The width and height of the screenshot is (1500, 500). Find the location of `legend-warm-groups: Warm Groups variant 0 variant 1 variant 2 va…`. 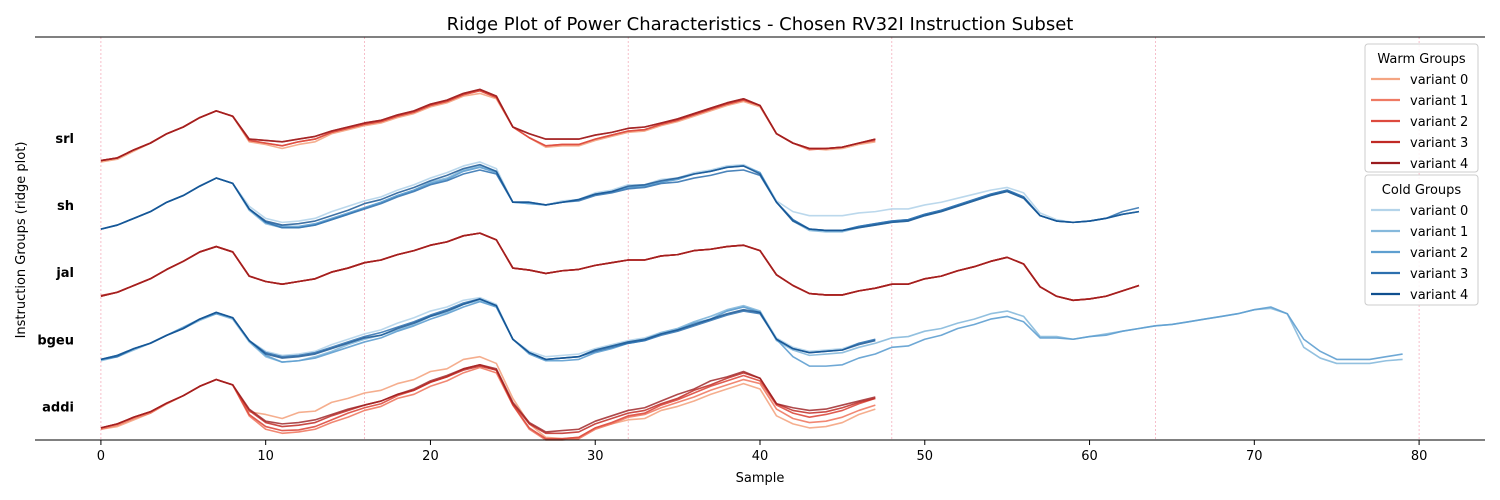

legend-warm-groups: Warm Groups variant 0 variant 1 variant 2 va… is located at coordinates (1421, 108).